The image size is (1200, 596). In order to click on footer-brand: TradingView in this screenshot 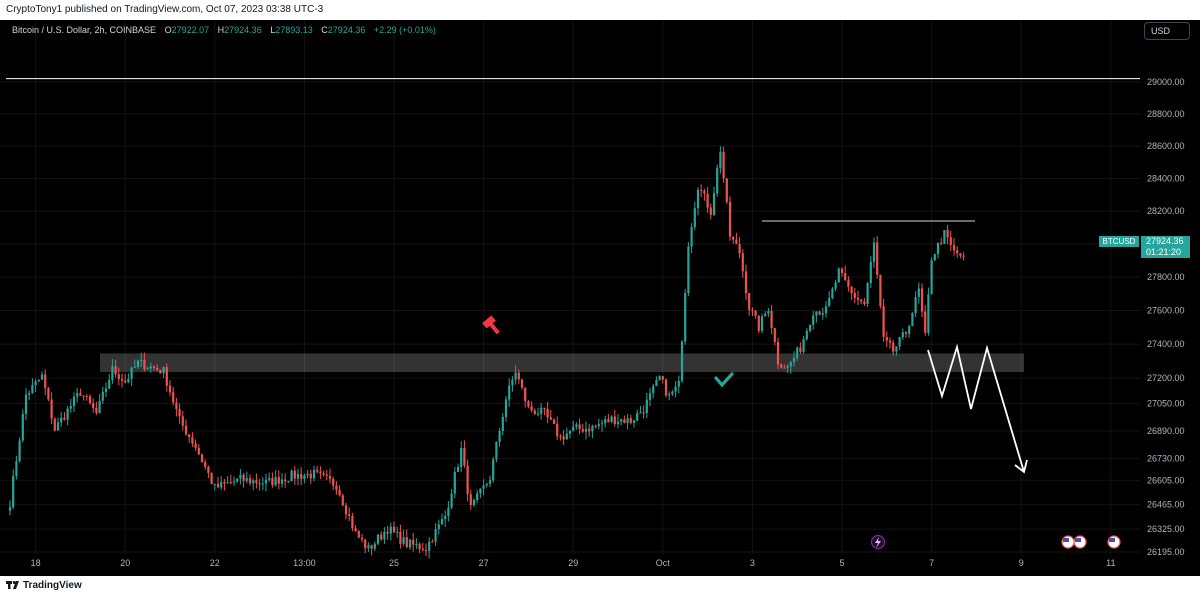, I will do `click(52, 585)`.